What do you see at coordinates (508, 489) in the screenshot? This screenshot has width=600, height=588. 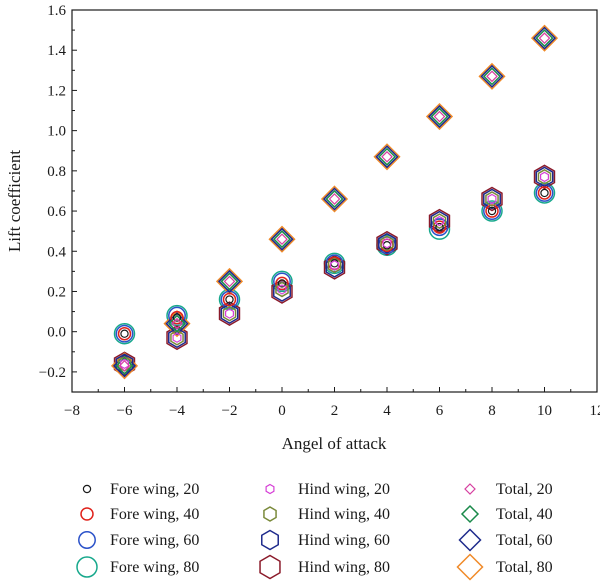 I see `legend-item: Total, 20` at bounding box center [508, 489].